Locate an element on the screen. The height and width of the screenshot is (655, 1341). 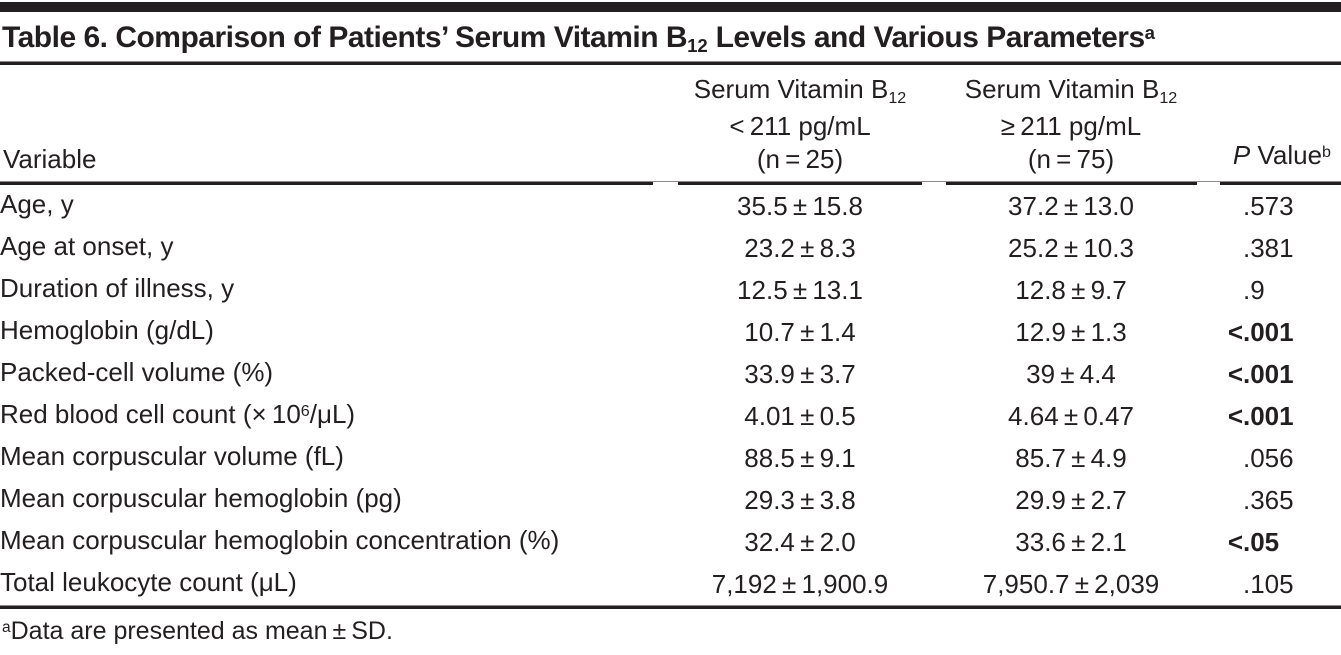
p-number: .9 is located at coordinates (1254, 290).